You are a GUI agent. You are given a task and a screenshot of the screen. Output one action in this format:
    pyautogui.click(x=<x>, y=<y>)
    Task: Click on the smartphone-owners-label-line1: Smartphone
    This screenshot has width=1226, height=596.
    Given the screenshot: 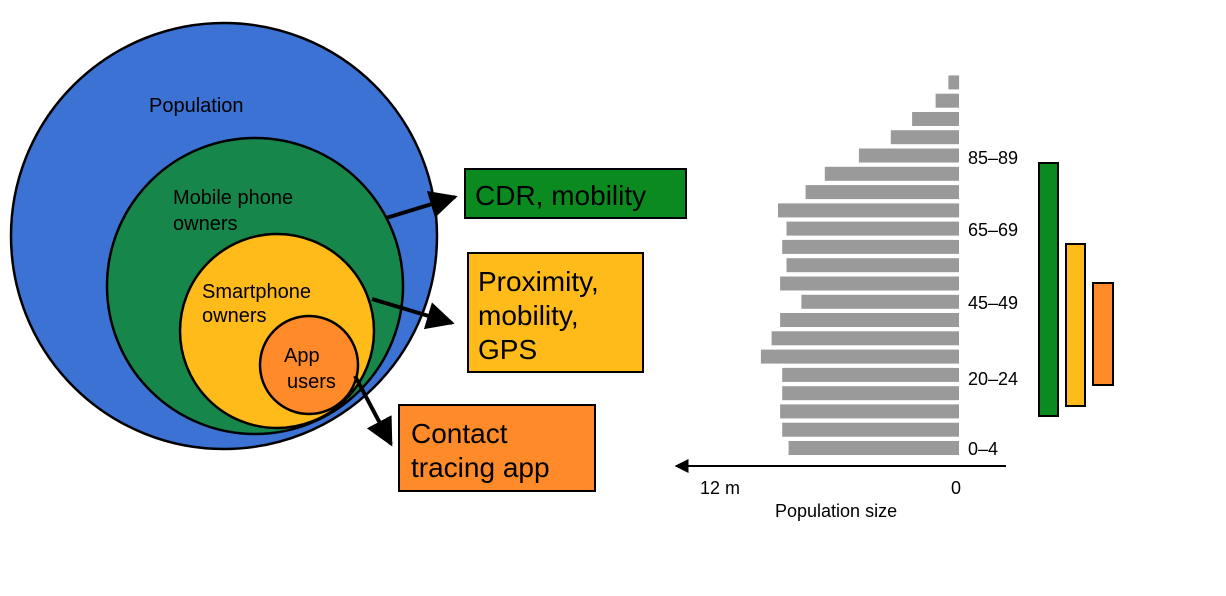 What is the action you would take?
    pyautogui.click(x=256, y=292)
    